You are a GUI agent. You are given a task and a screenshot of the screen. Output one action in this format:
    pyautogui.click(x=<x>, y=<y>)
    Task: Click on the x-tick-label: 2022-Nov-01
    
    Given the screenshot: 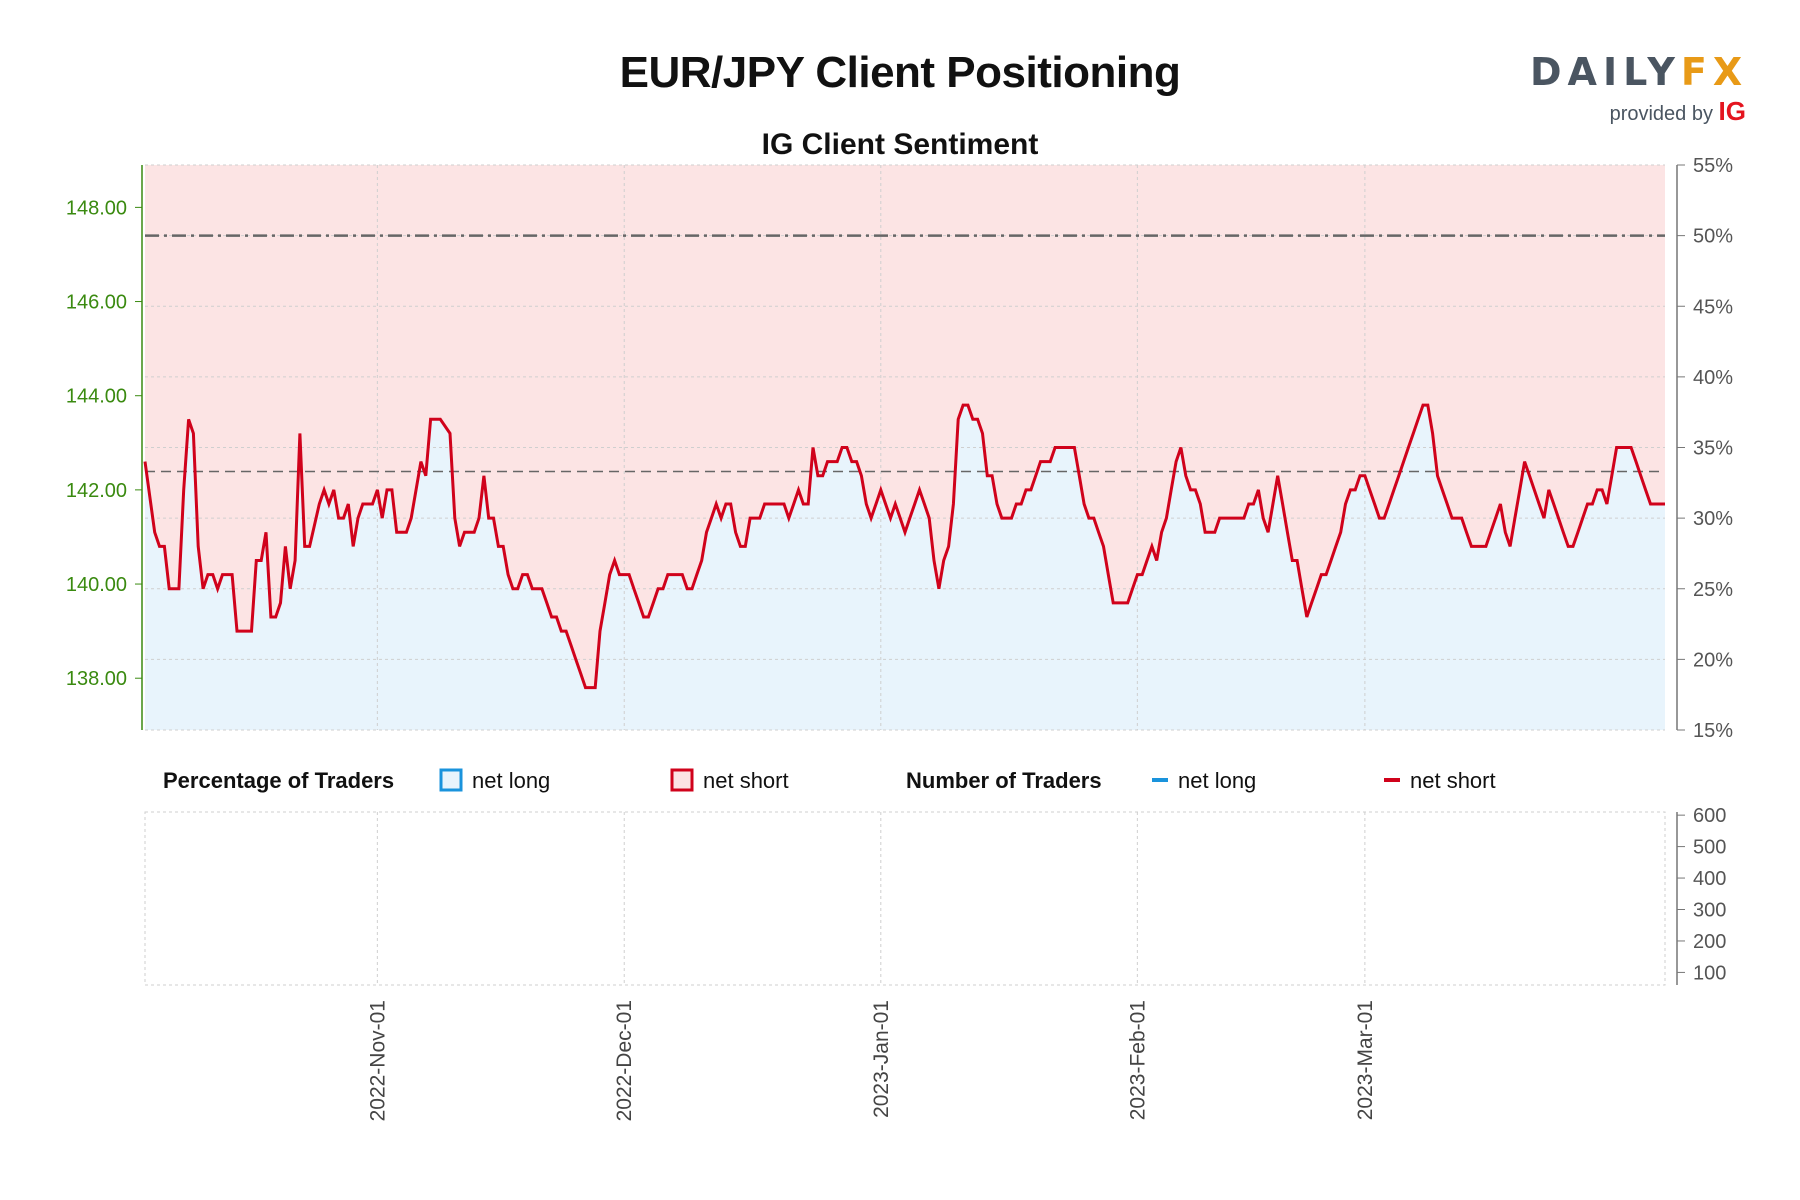 What is the action you would take?
    pyautogui.click(x=377, y=1060)
    